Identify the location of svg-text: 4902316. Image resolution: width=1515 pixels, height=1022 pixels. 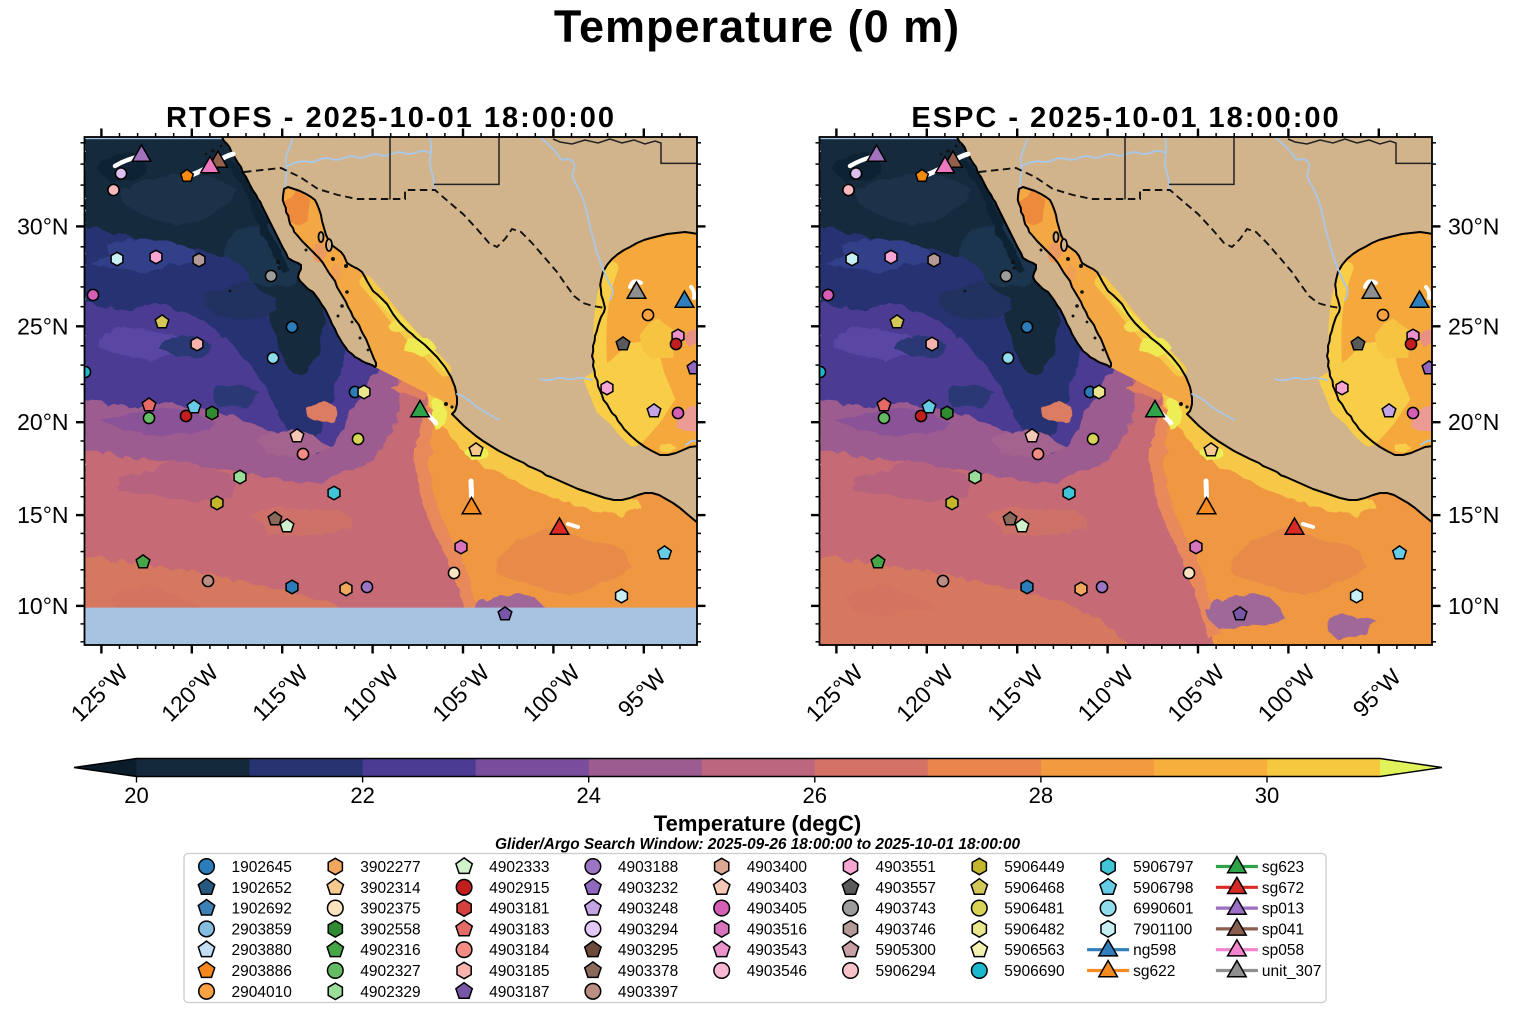
(390, 950).